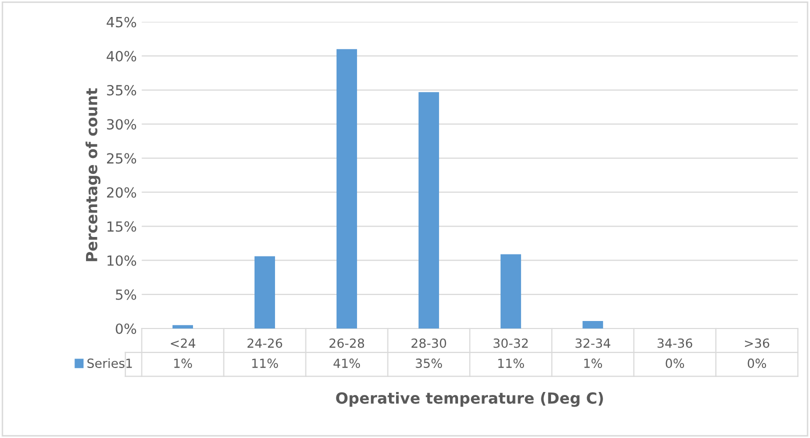 The image size is (810, 438). I want to click on x-tick-label: 26-28, so click(347, 343).